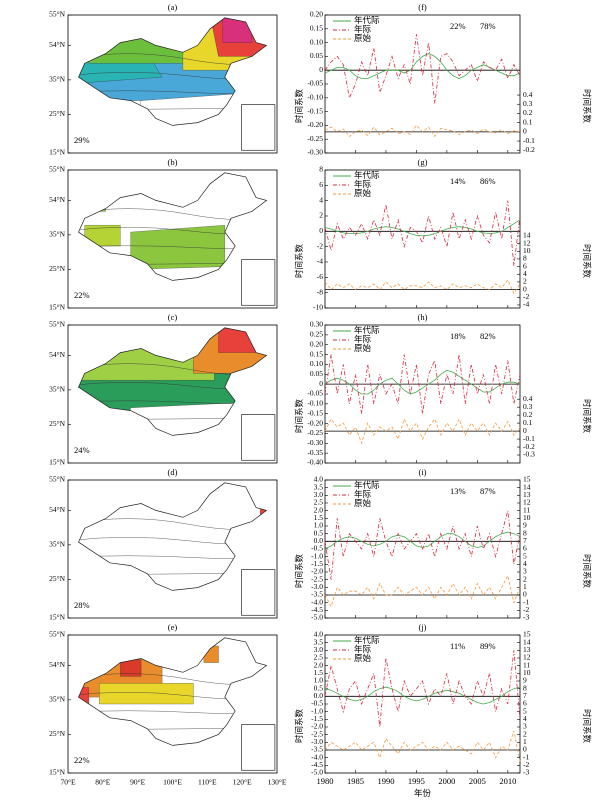 The height and width of the screenshot is (801, 595). Describe the element at coordinates (477, 781) in the screenshot. I see `x-tick-label: 2005` at that location.